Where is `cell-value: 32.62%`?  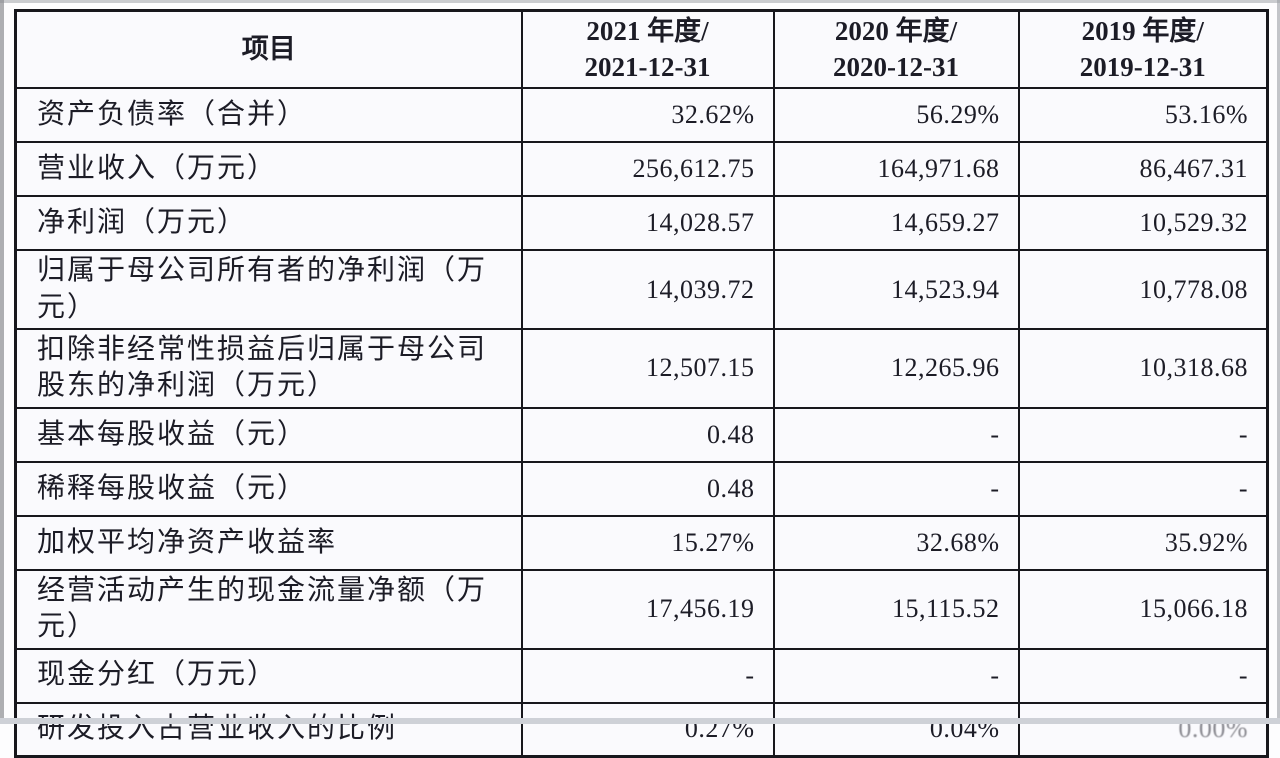 cell-value: 32.62% is located at coordinates (647, 115).